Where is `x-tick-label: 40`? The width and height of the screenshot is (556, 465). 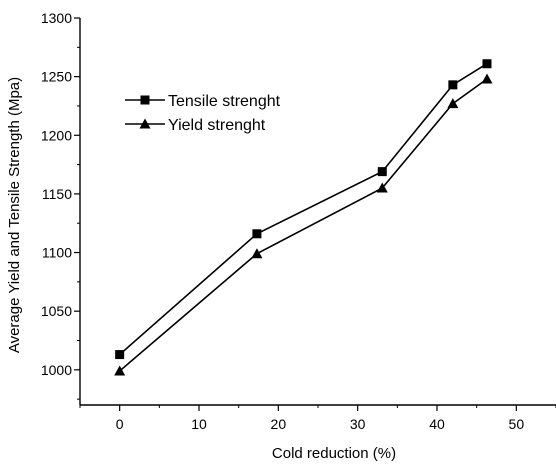
x-tick-label: 40 is located at coordinates (437, 424).